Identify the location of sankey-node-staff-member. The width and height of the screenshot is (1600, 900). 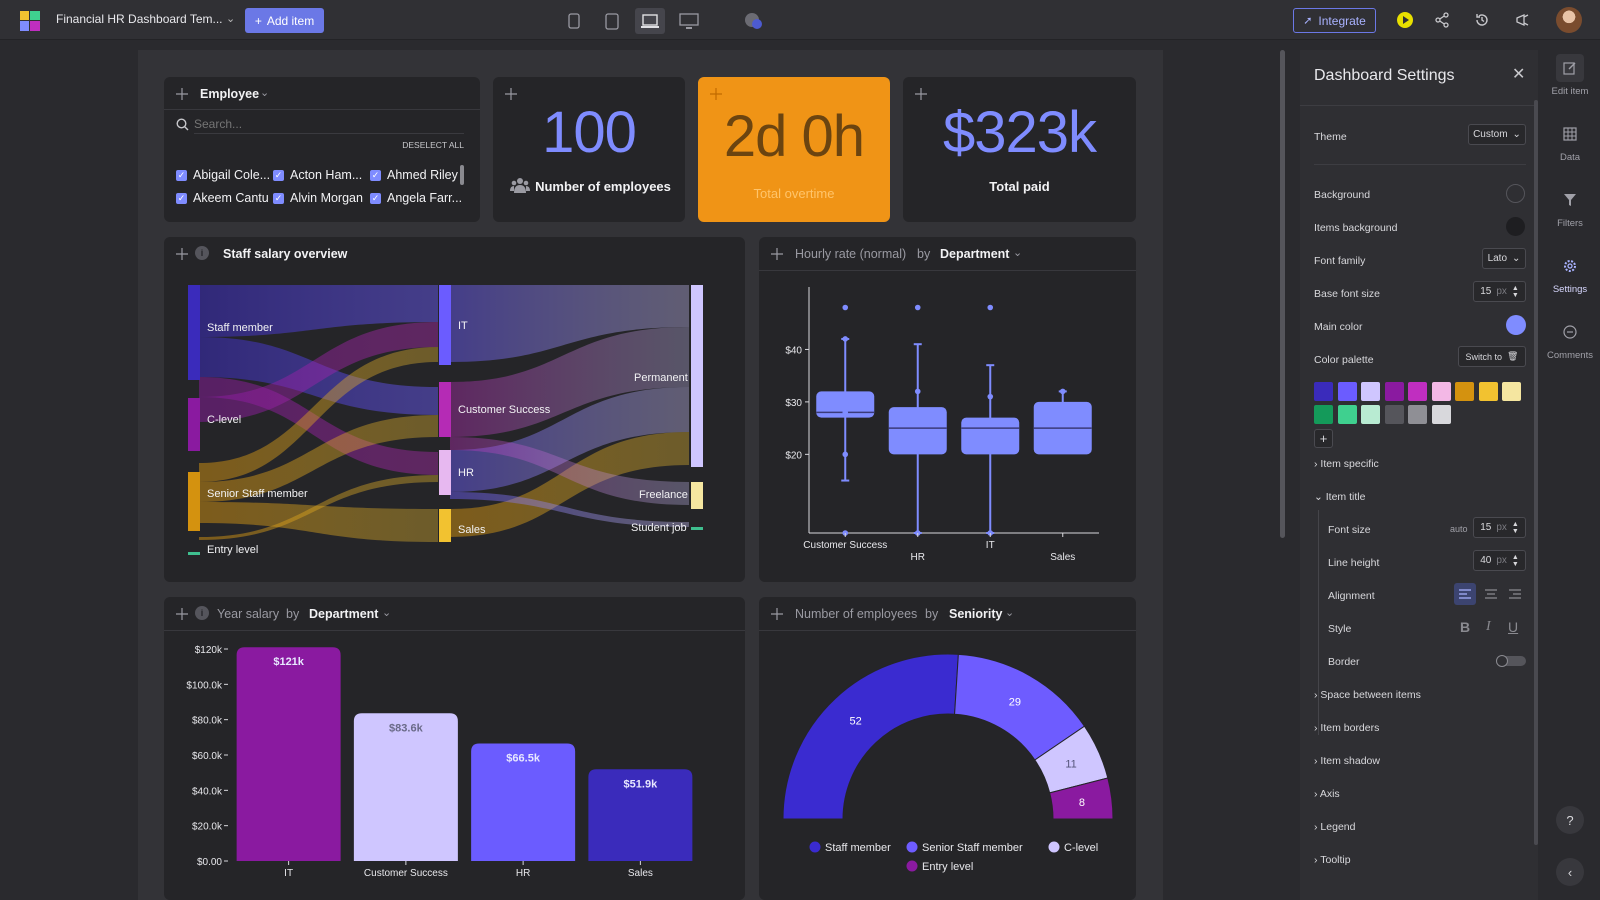
(194, 332).